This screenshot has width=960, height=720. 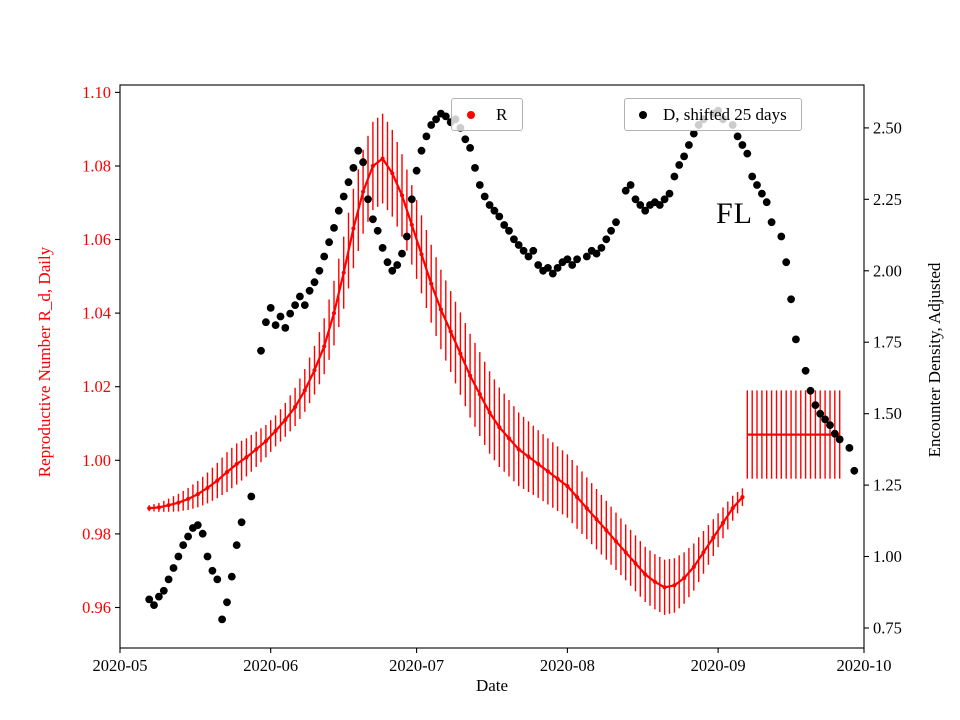 I want to click on y-left-tick-label: 0.98, so click(x=96, y=533).